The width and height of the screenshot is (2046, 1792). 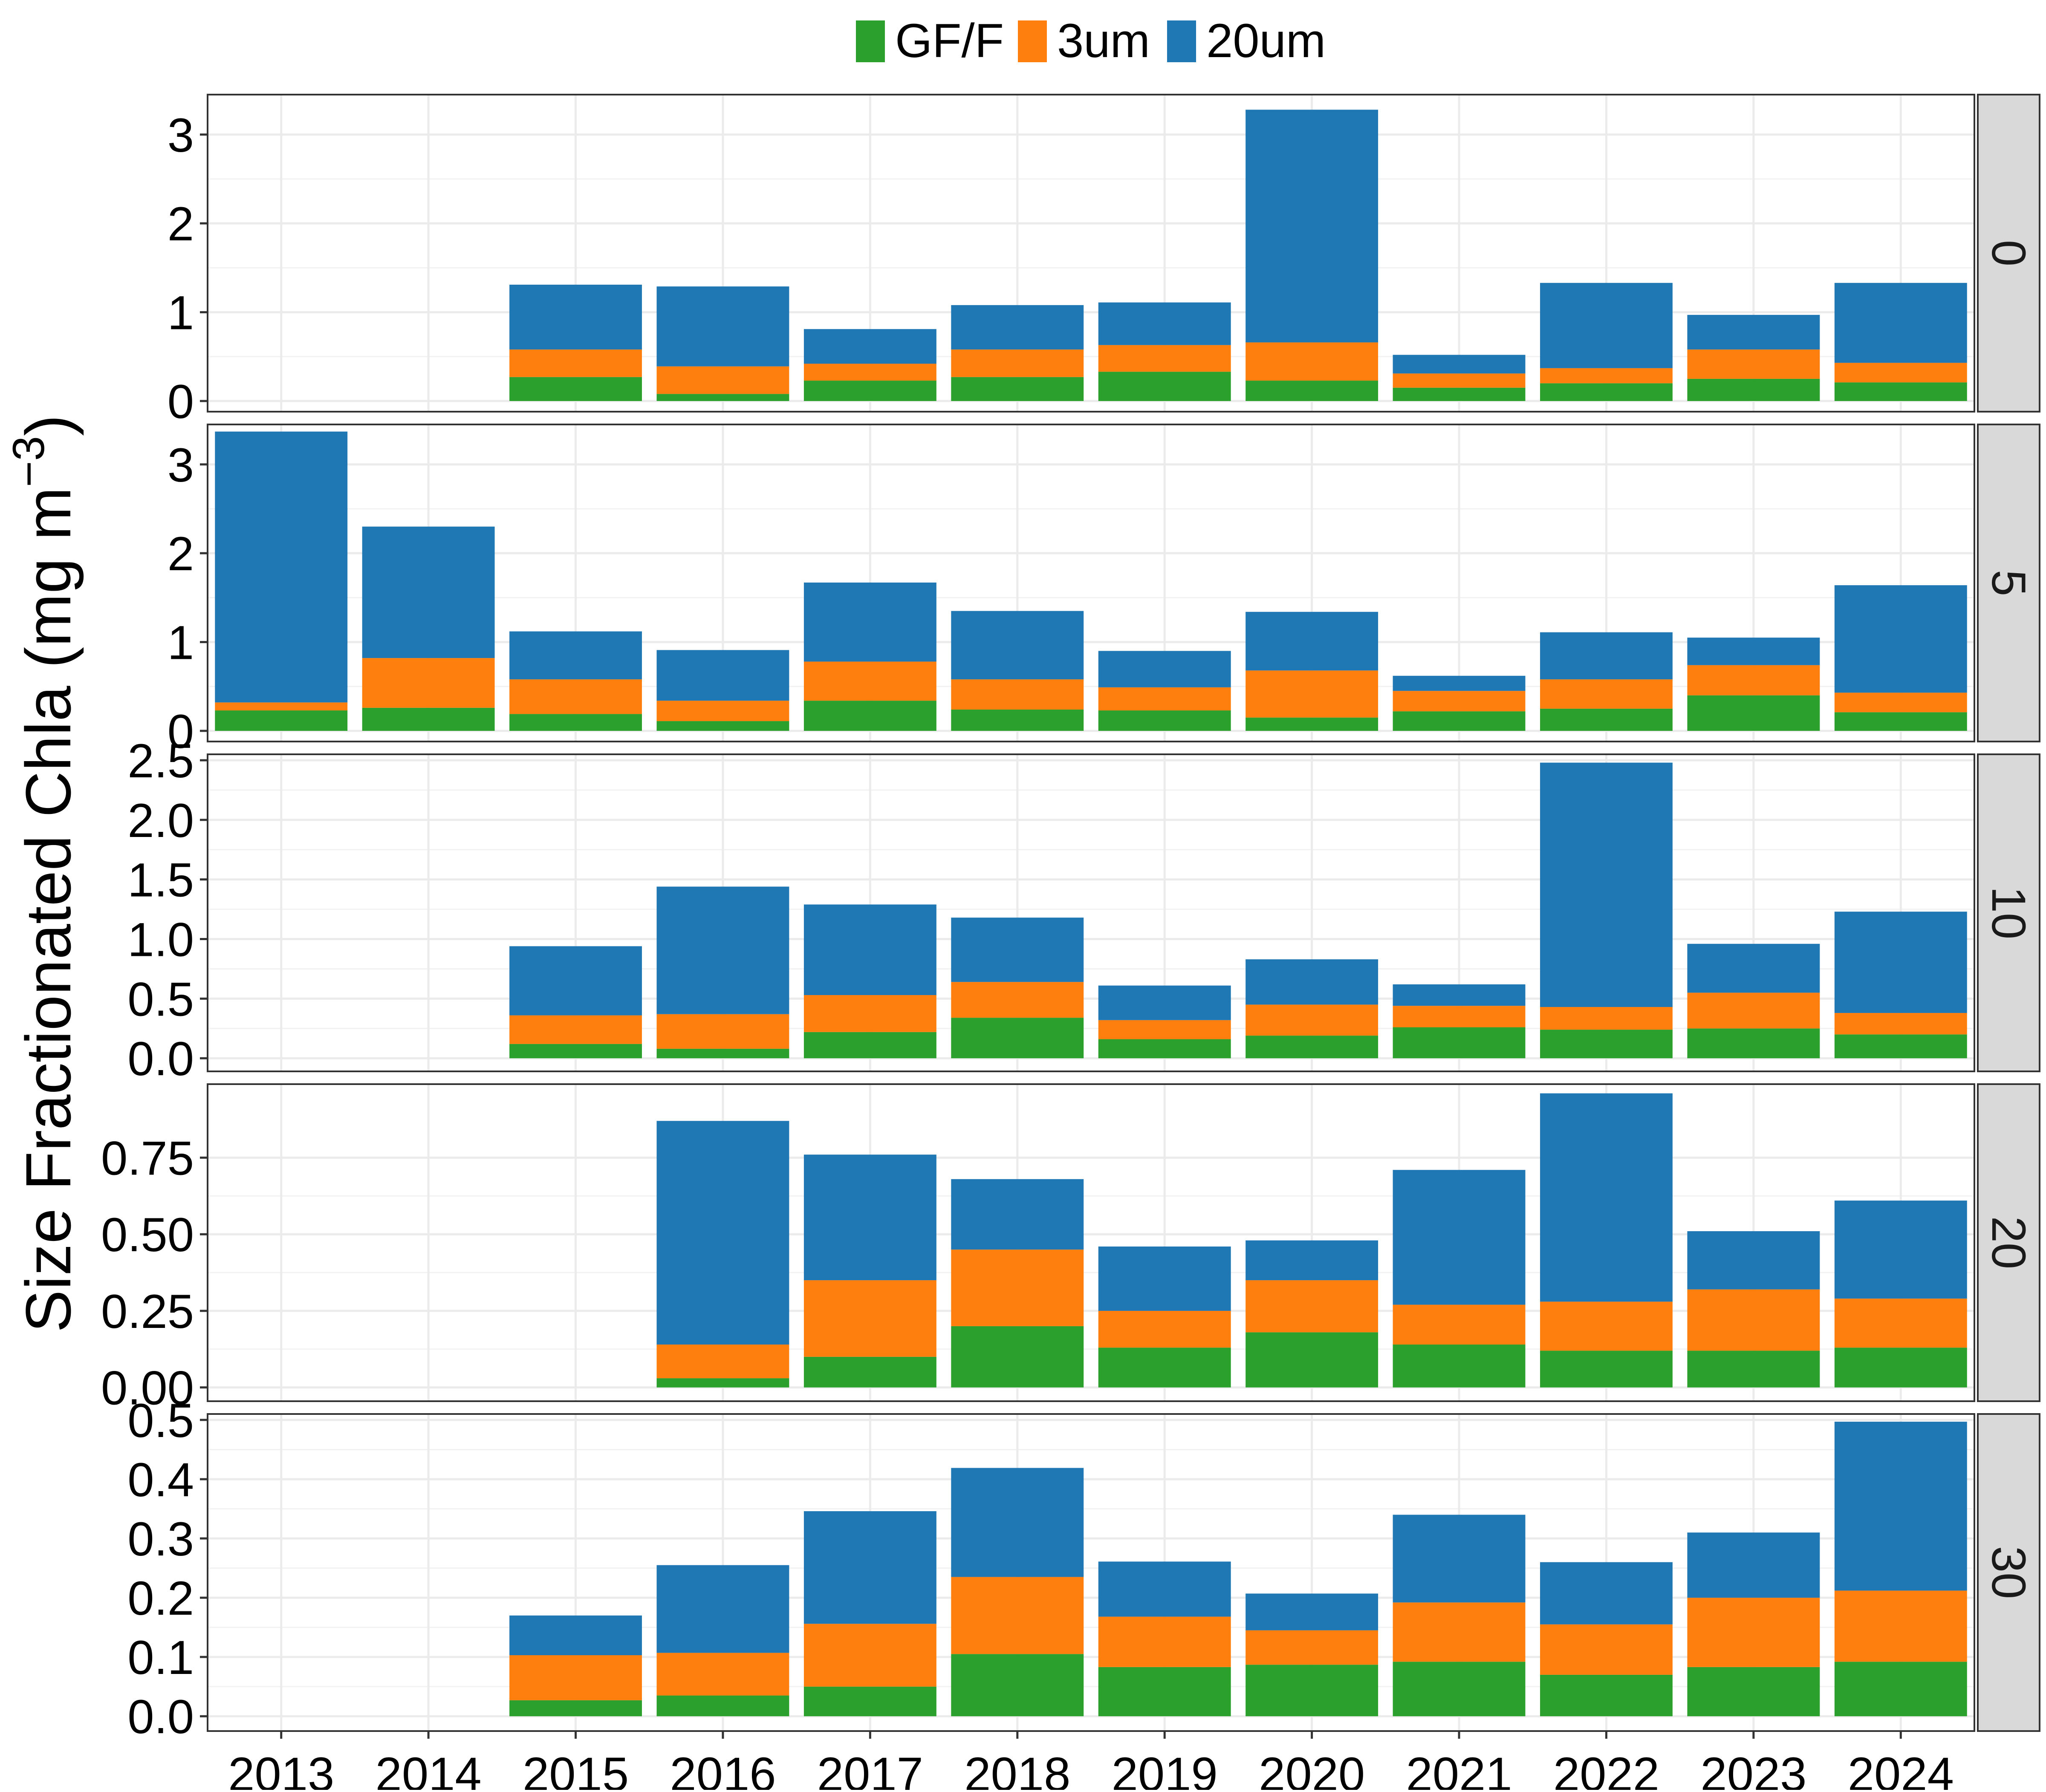 What do you see at coordinates (148, 1388) in the screenshot?
I see `y-tick-label: 0.00` at bounding box center [148, 1388].